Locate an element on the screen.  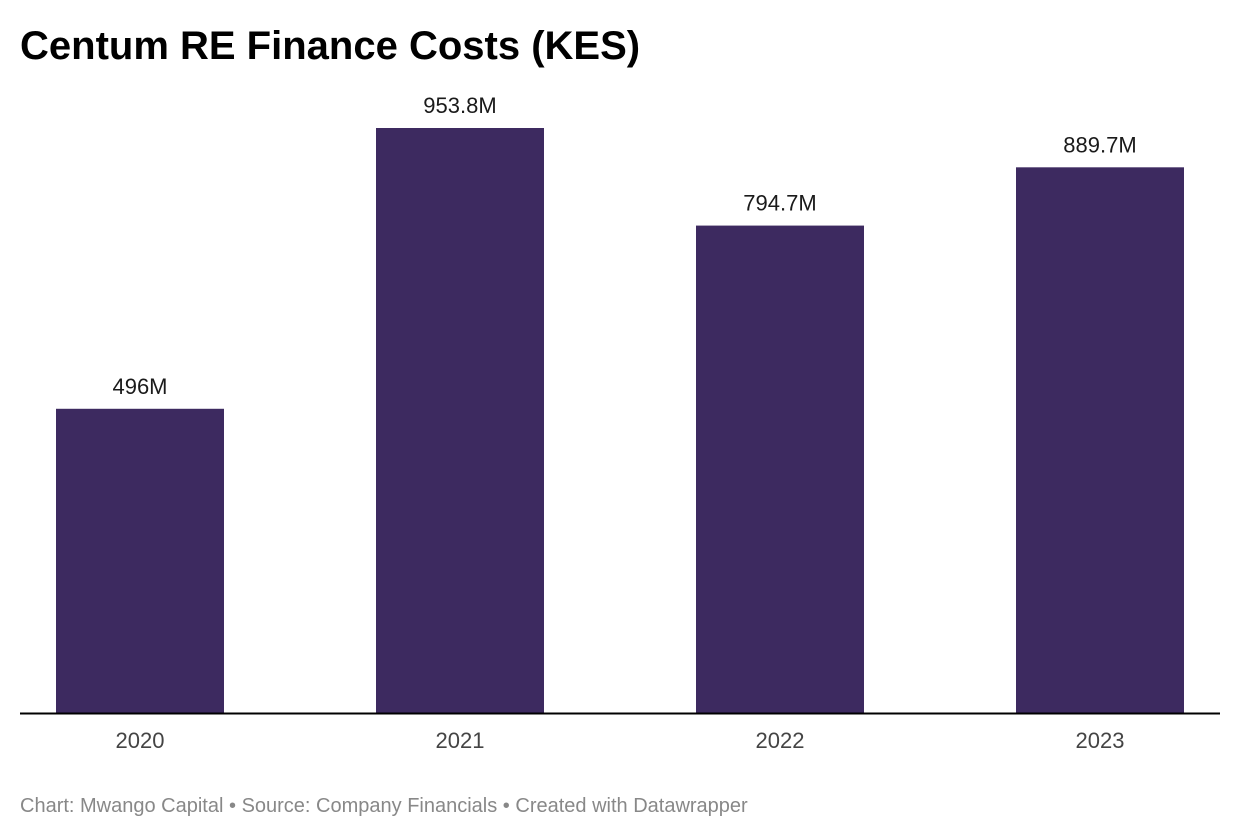
value-label-2023: 889.7M is located at coordinates (1099, 144).